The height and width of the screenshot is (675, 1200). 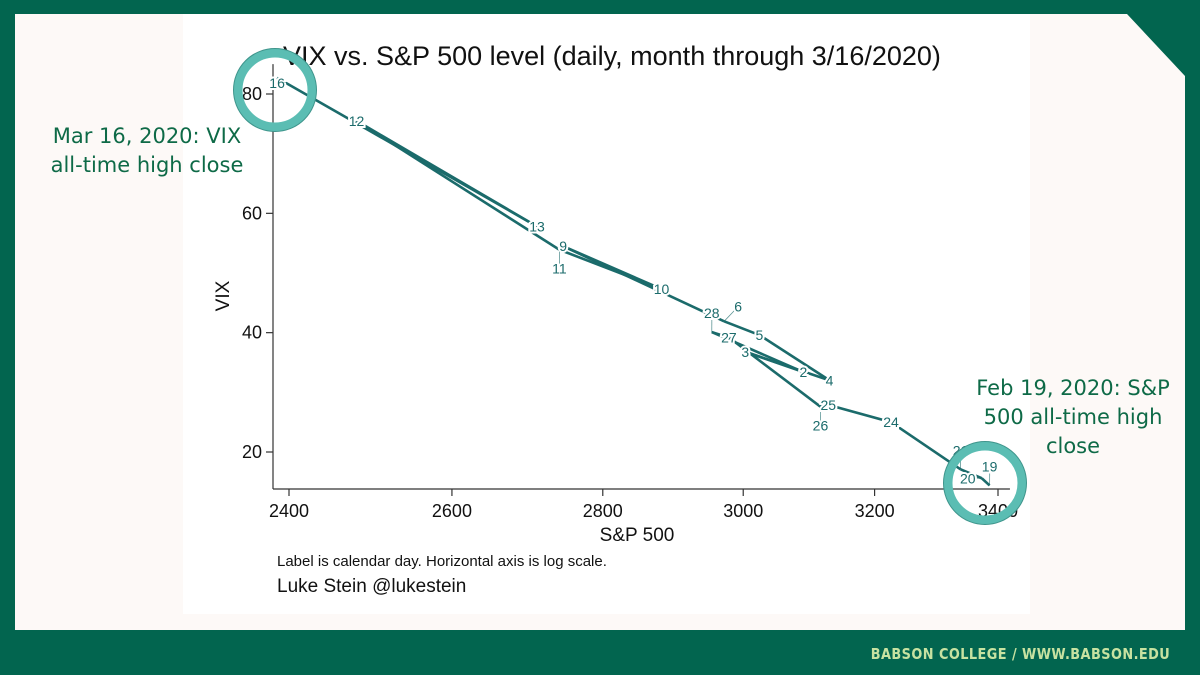 What do you see at coordinates (357, 121) in the screenshot?
I see `point-label: 12` at bounding box center [357, 121].